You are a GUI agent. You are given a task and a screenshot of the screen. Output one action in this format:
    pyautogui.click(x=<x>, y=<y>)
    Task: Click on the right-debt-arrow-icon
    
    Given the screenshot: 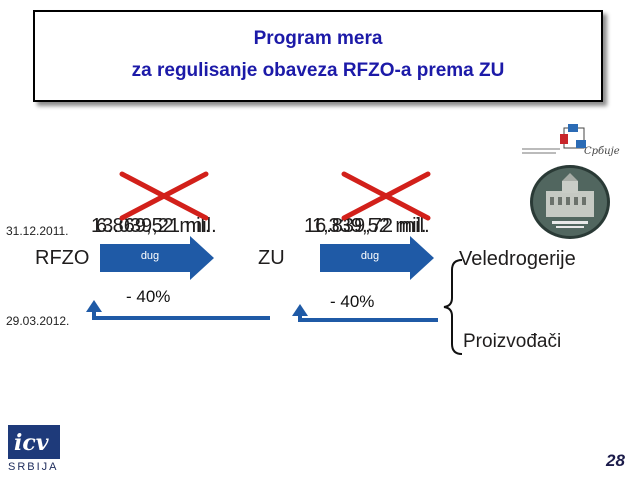 What is the action you would take?
    pyautogui.click(x=377, y=258)
    